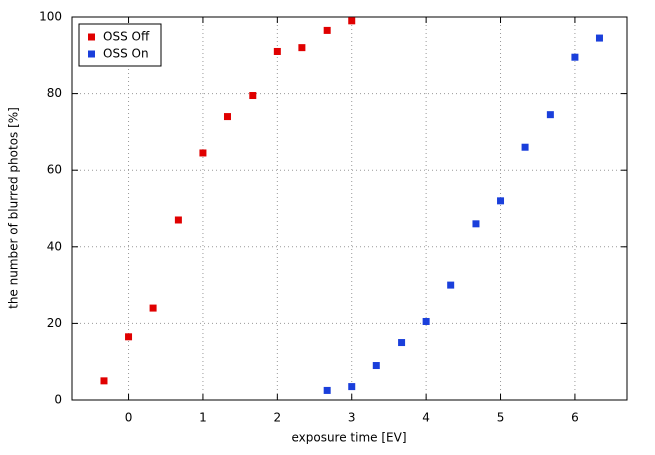  What do you see at coordinates (54, 323) in the screenshot?
I see `y-tick-label: 20` at bounding box center [54, 323].